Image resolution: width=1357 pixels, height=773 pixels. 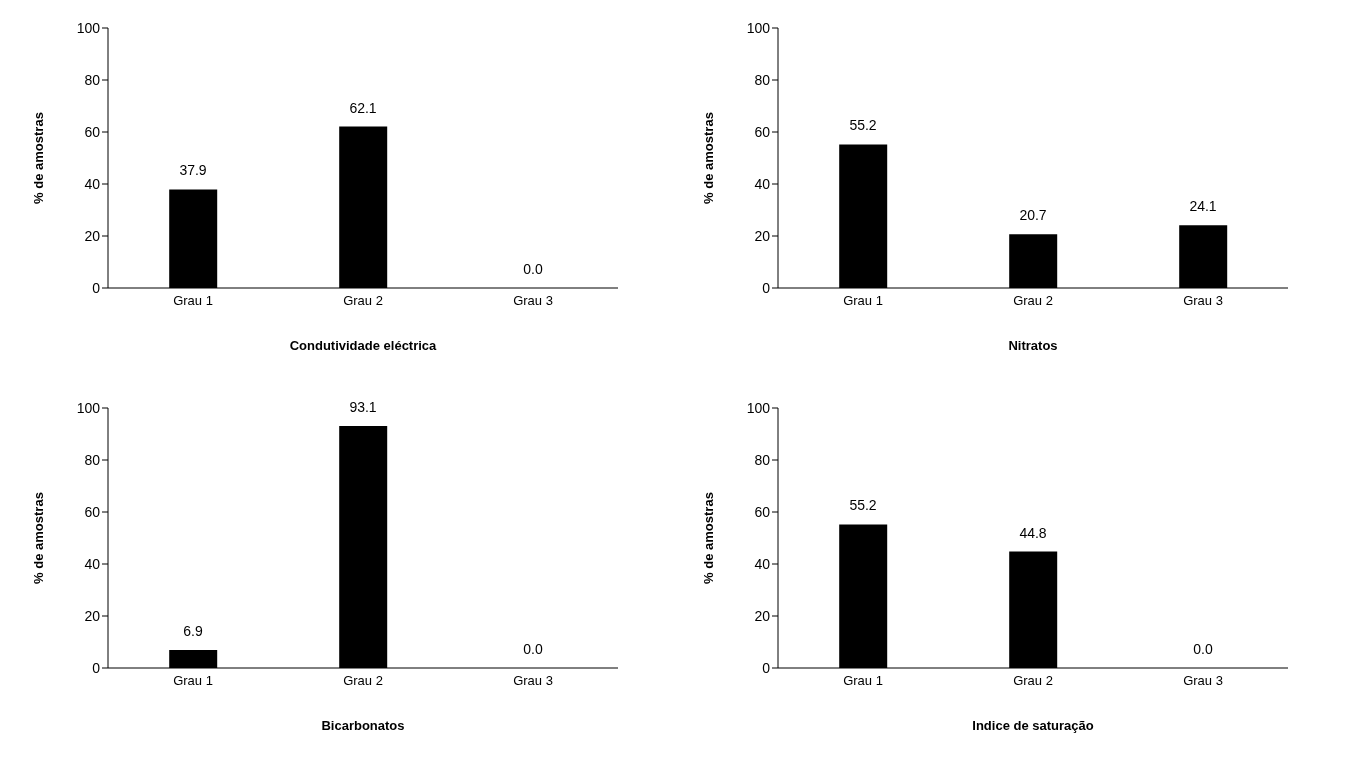 I want to click on x-axis-title: Nitratos, so click(x=1033, y=345).